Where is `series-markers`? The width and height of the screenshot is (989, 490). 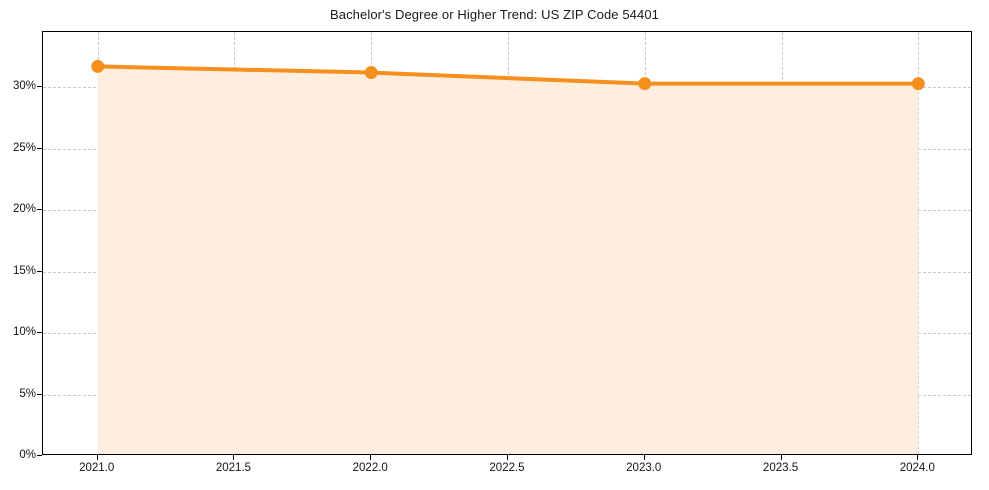 series-markers is located at coordinates (508, 75).